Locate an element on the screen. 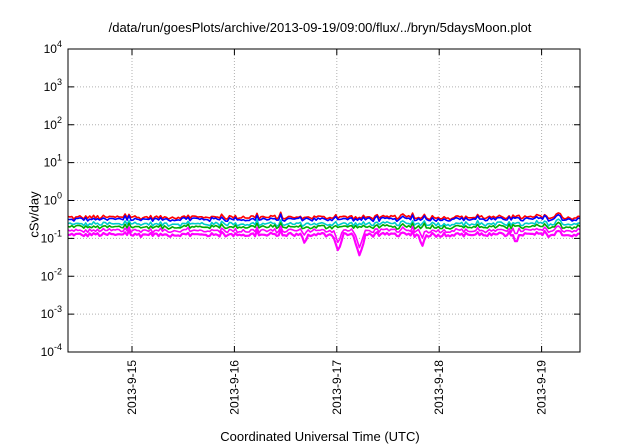  x-tick-label: 2013-9-16 is located at coordinates (234, 387).